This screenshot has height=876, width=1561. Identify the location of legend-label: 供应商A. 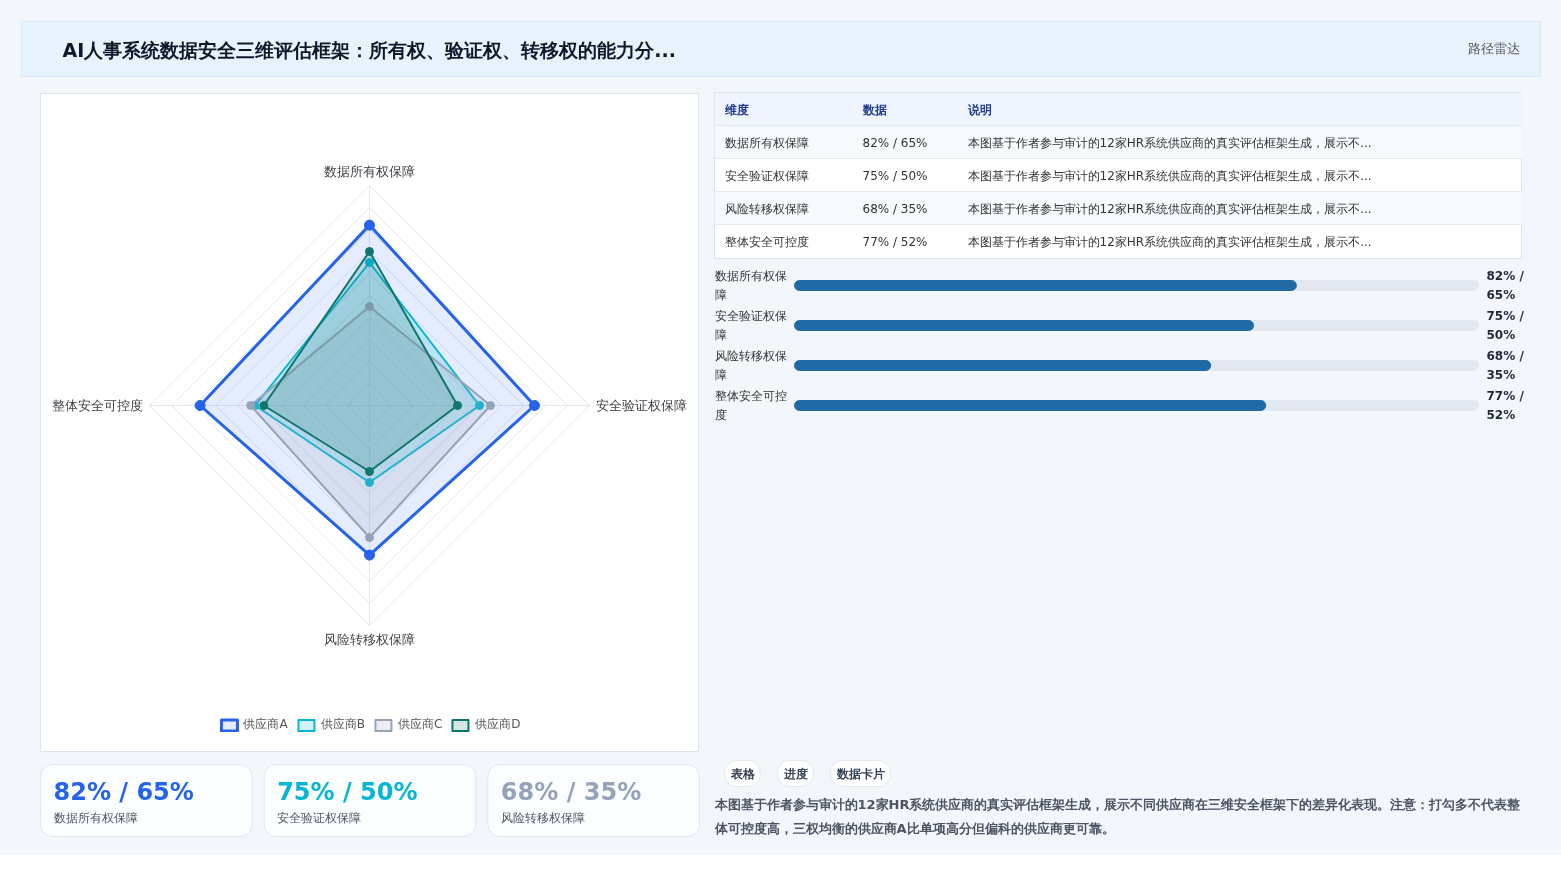
(265, 724).